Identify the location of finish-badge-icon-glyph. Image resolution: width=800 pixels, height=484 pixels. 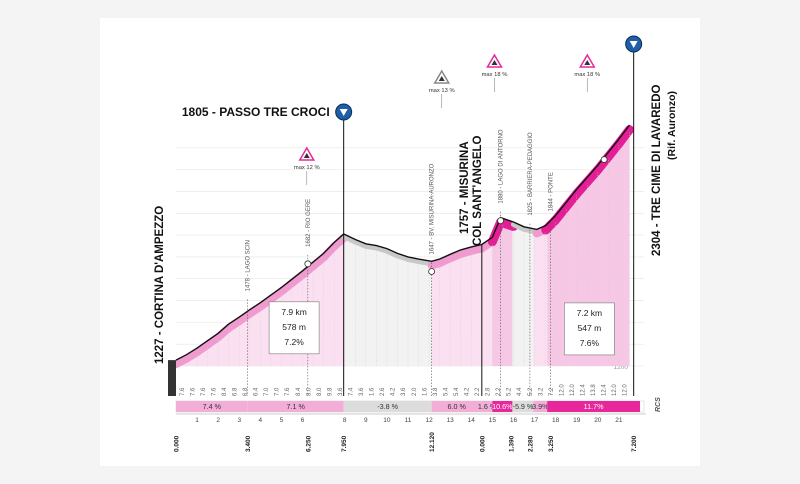
(633, 44).